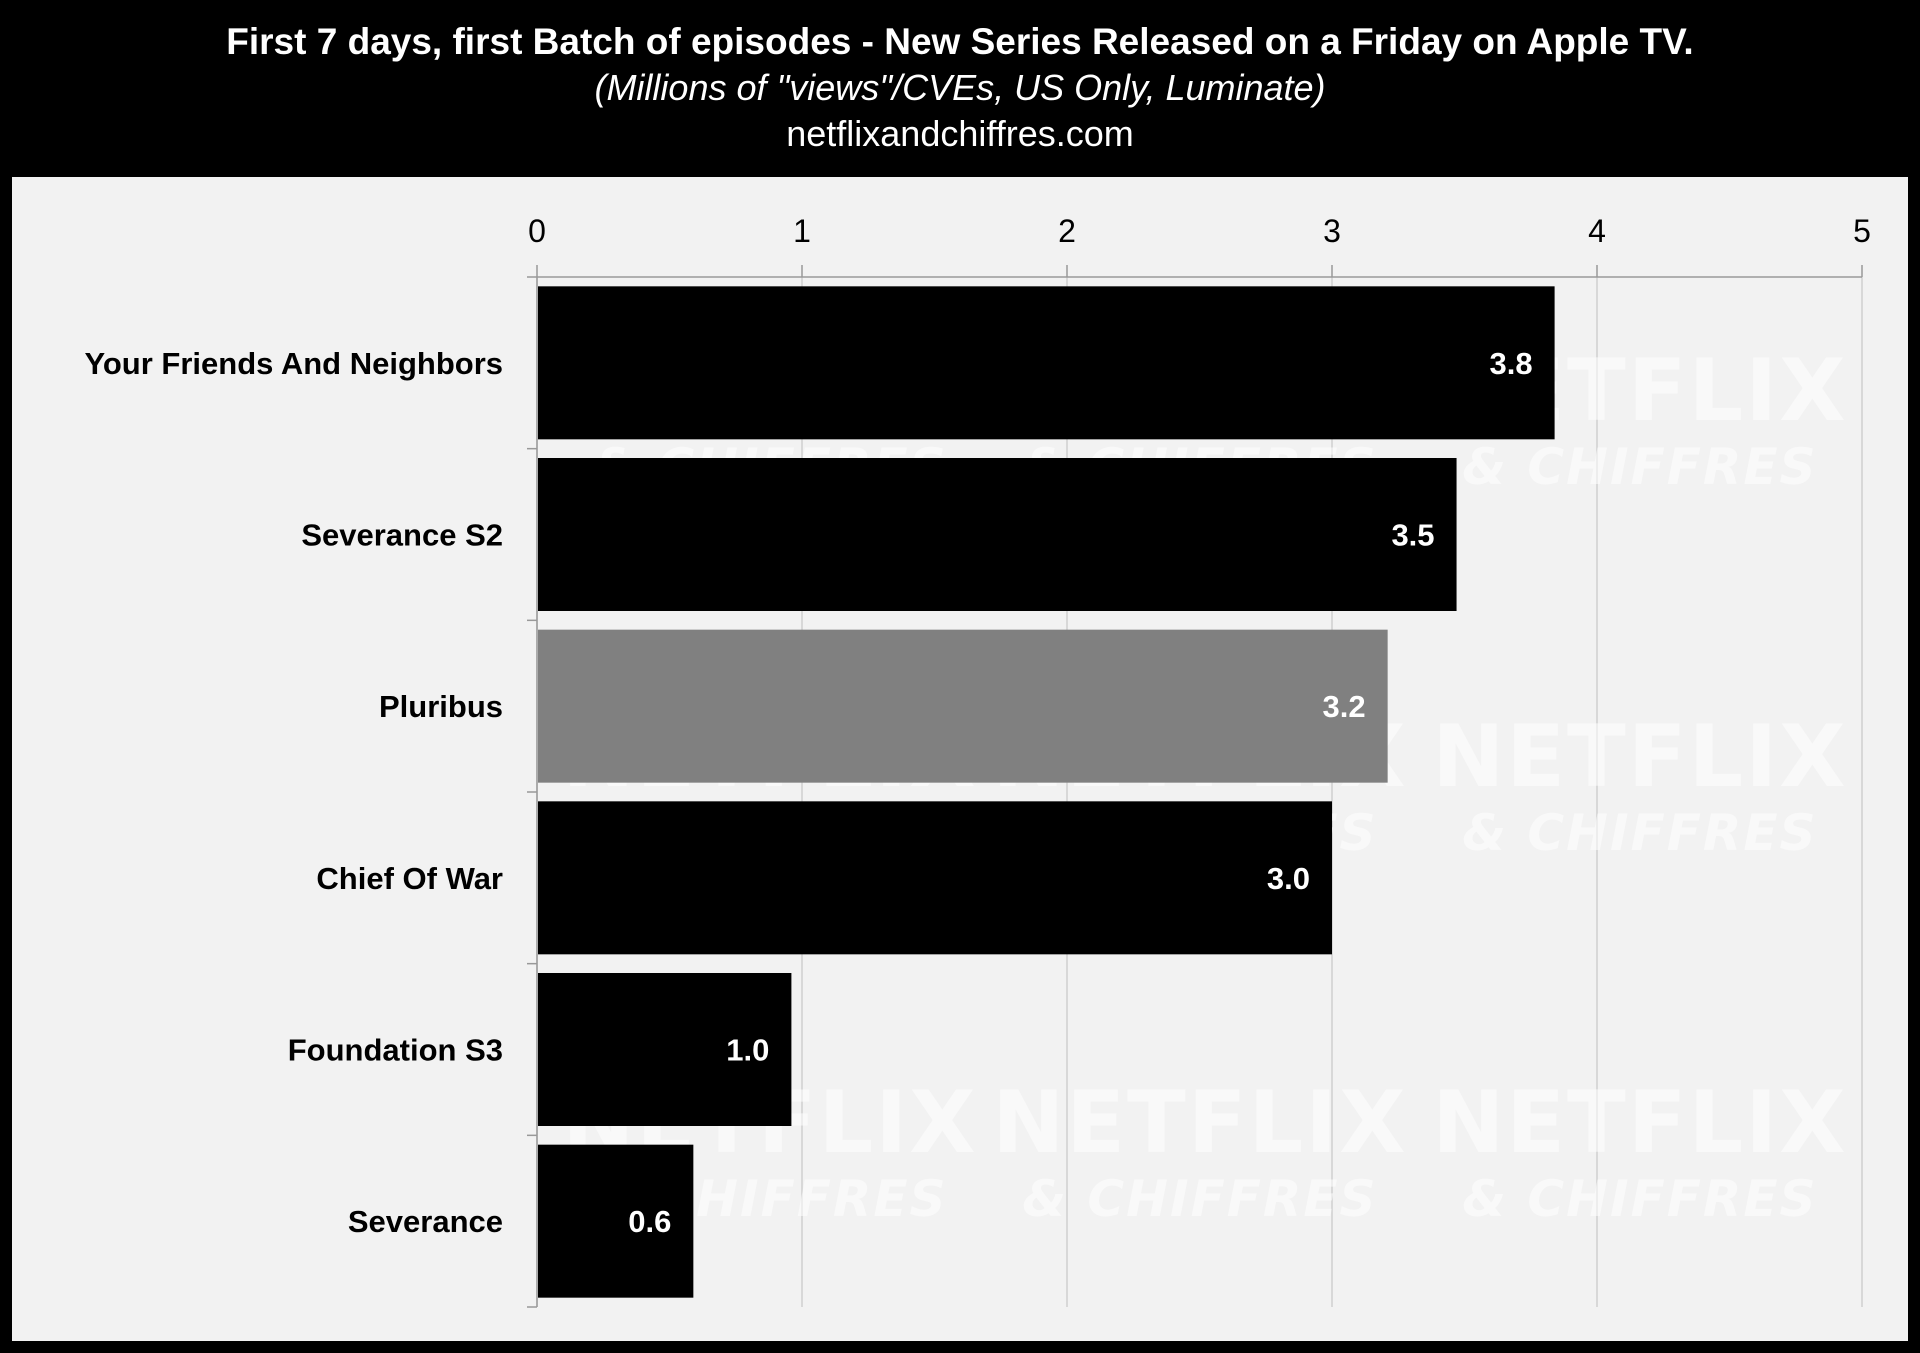  What do you see at coordinates (441, 706) in the screenshot?
I see `category-label: Pluribus` at bounding box center [441, 706].